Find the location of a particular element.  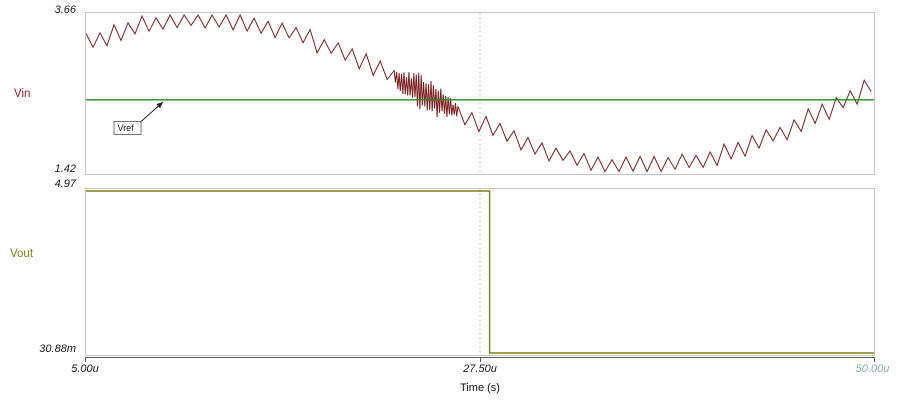

time-axis-title: Time (s) is located at coordinates (480, 388).